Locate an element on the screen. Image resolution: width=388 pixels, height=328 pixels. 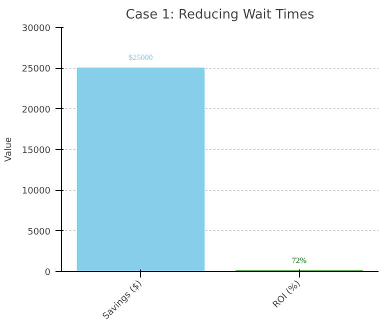
y-axis-title: Value is located at coordinates (9, 149).